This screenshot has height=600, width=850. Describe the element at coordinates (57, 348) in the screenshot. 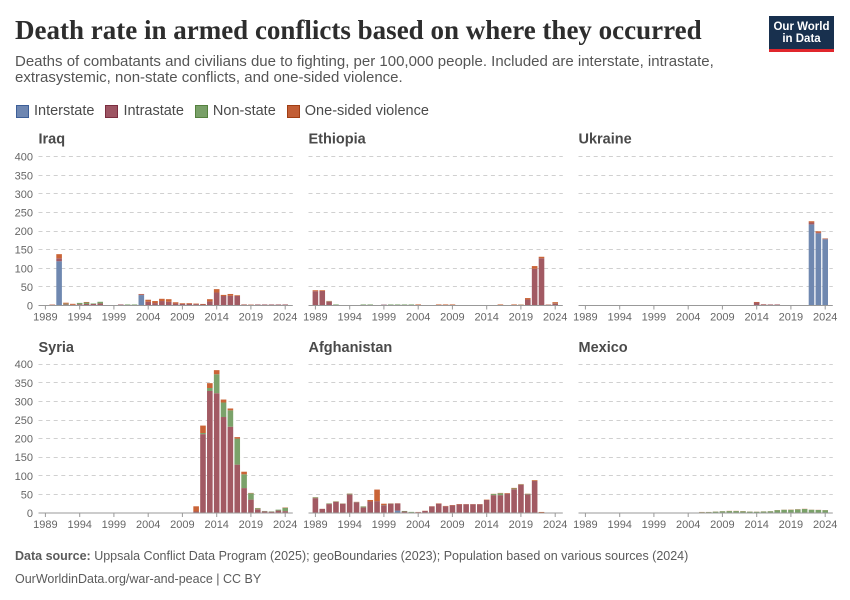

I see `svg-text: Syria` at that location.